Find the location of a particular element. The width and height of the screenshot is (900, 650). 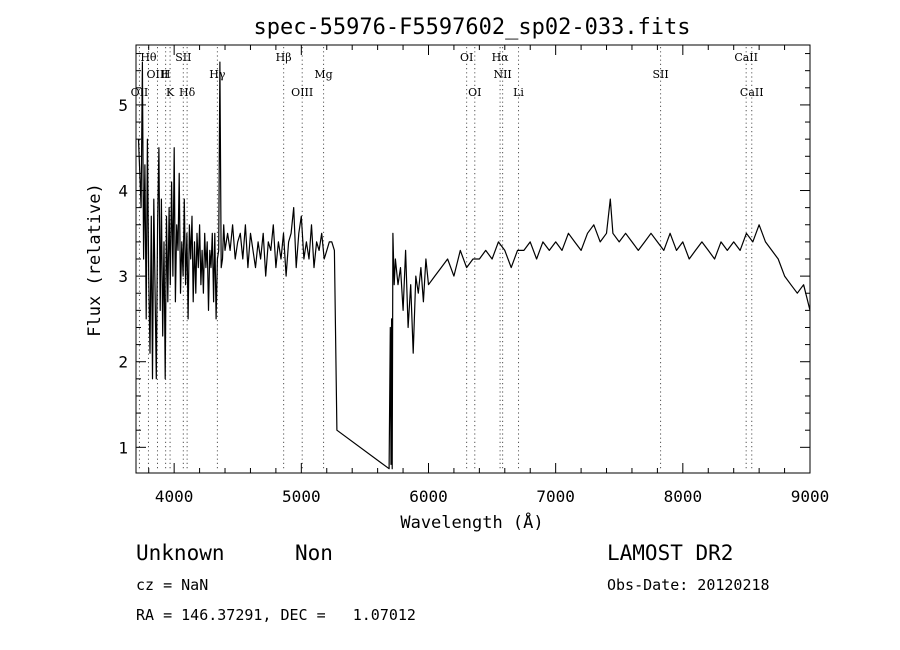

object-class: Unknown is located at coordinates (180, 553).